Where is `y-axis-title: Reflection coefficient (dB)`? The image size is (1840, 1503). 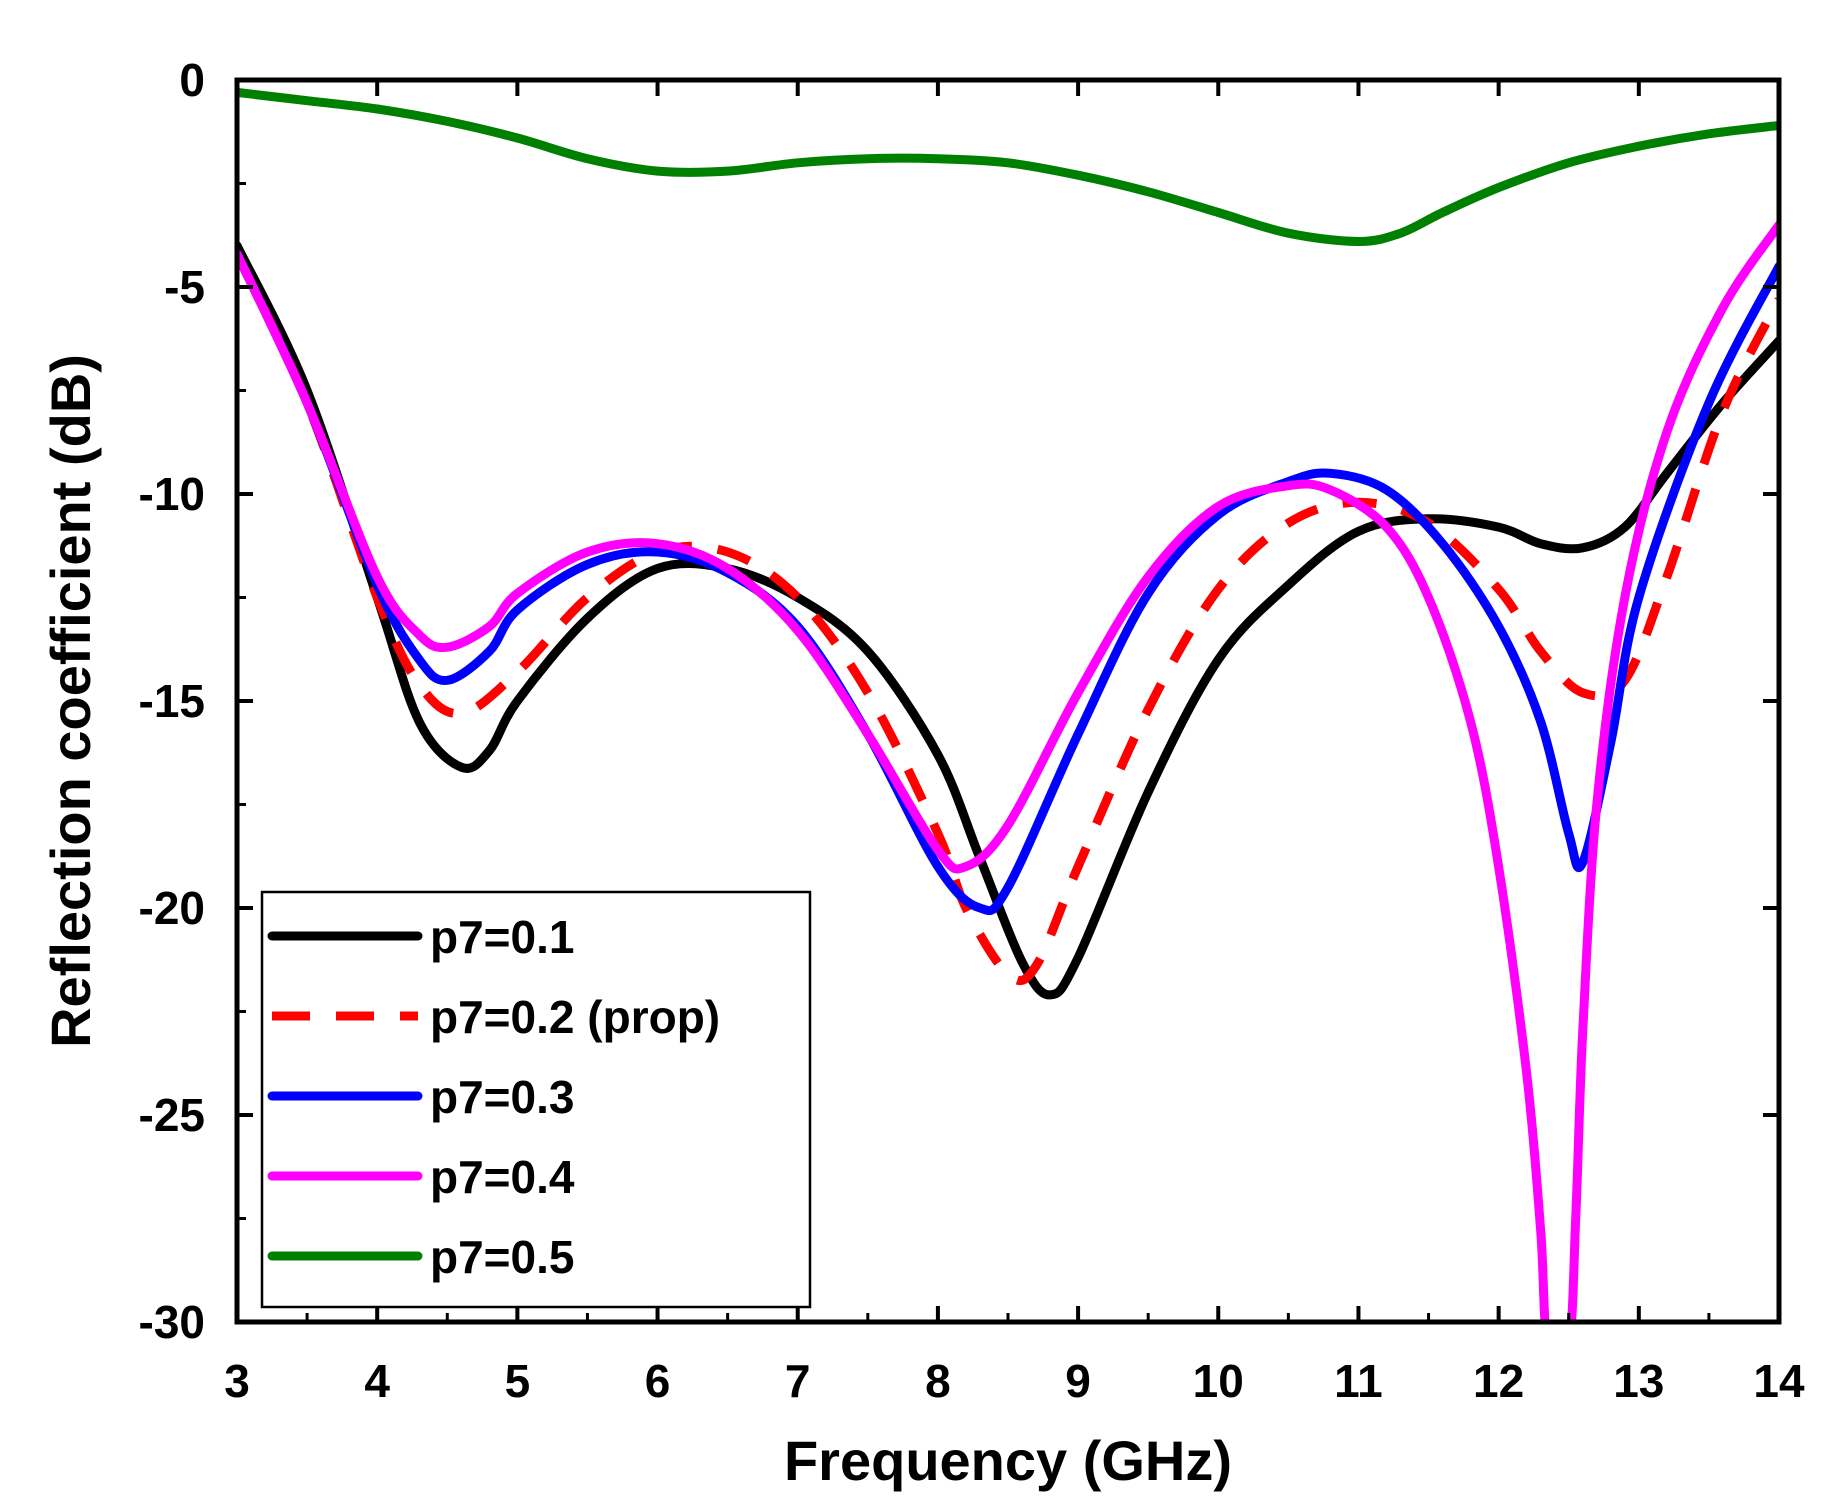
y-axis-title: Reflection coefficient (dB) is located at coordinates (70, 701).